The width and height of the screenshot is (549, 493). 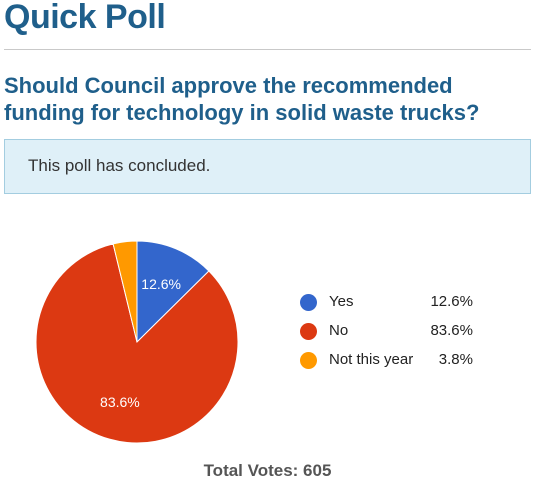 I want to click on legend-item: Not this year 3.8%, so click(x=395, y=363).